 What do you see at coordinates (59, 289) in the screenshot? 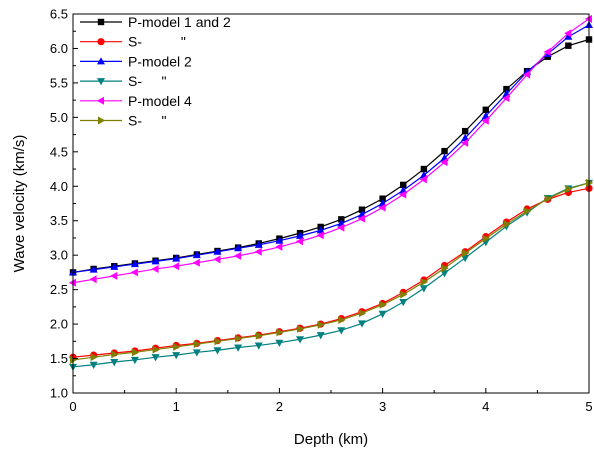
I see `y-tick-label: 2.5` at bounding box center [59, 289].